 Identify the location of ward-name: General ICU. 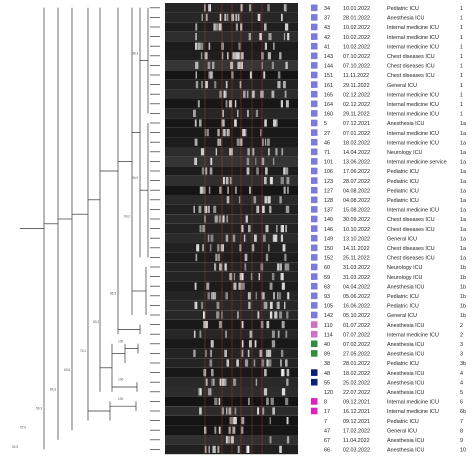
(402, 316).